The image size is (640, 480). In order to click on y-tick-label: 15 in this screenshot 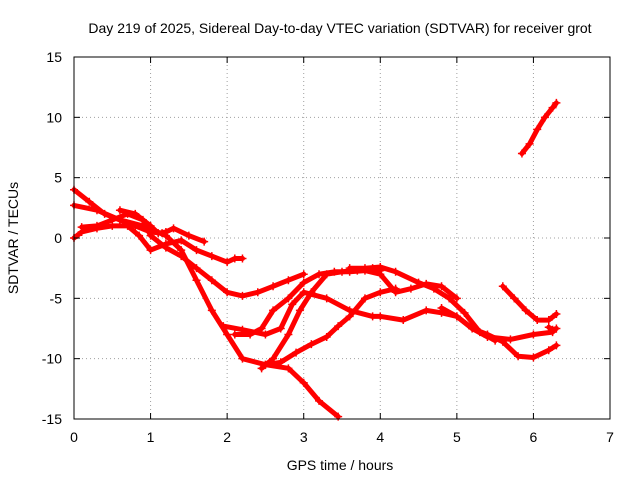, I will do `click(54, 57)`.